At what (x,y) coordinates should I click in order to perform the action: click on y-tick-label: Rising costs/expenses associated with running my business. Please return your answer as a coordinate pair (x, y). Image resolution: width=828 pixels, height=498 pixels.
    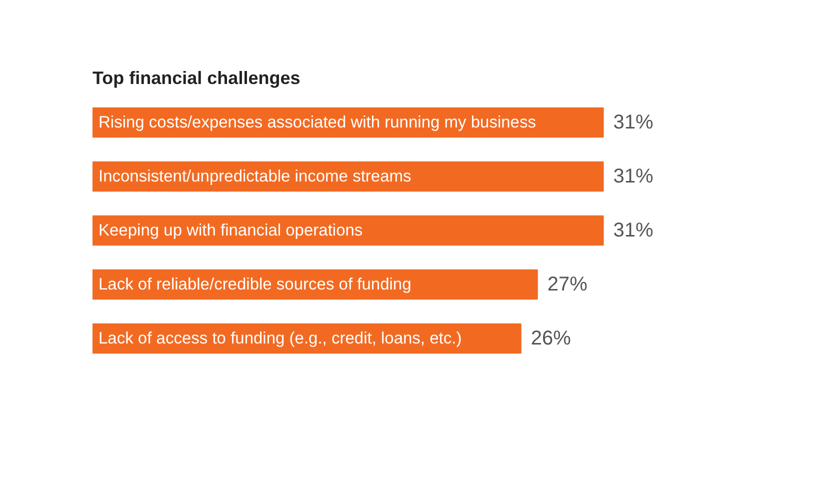
    Looking at the image, I should click on (317, 123).